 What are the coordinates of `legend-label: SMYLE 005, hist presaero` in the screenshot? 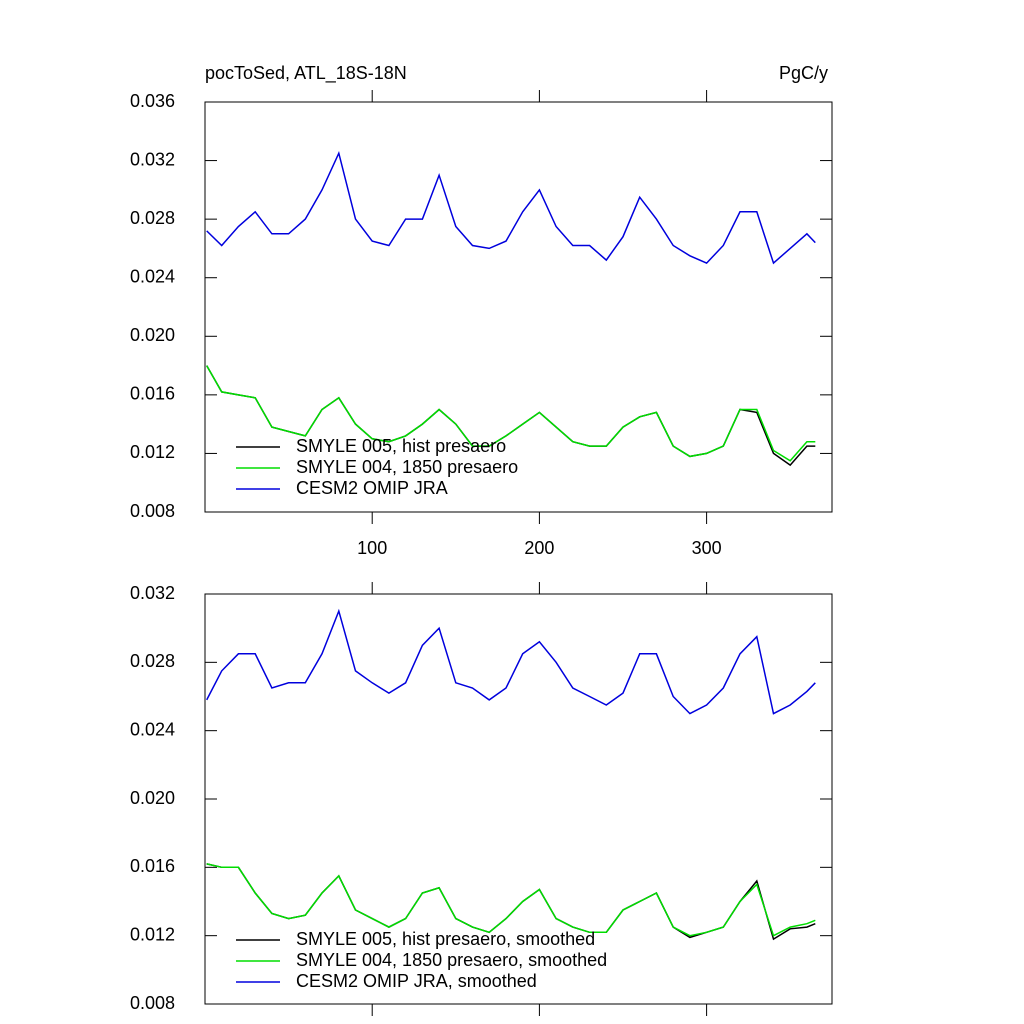 It's located at (401, 446).